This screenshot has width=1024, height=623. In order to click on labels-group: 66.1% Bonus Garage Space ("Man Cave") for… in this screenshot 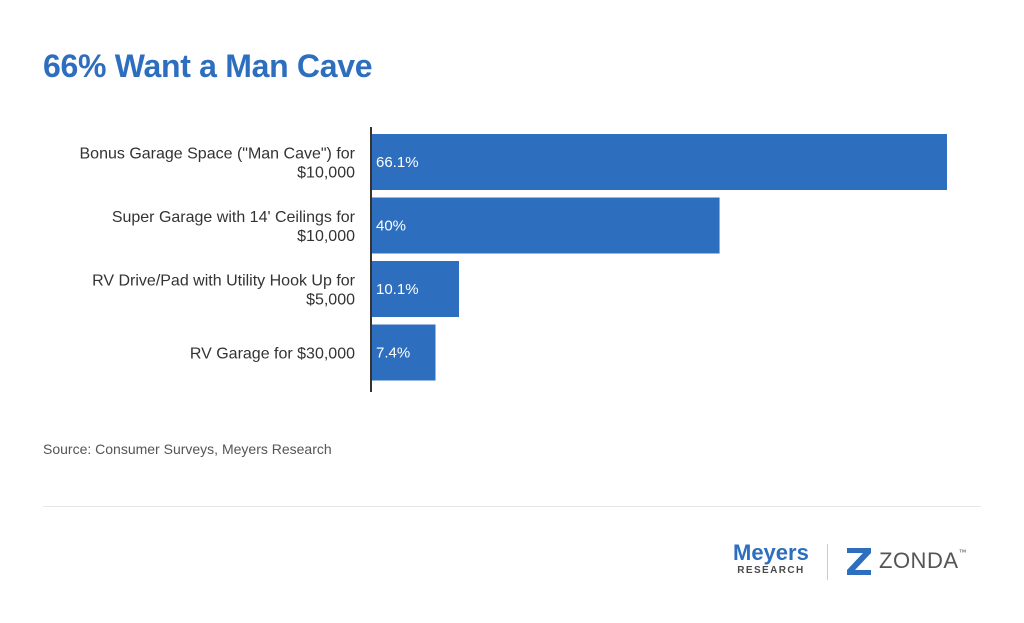, I will do `click(249, 254)`.